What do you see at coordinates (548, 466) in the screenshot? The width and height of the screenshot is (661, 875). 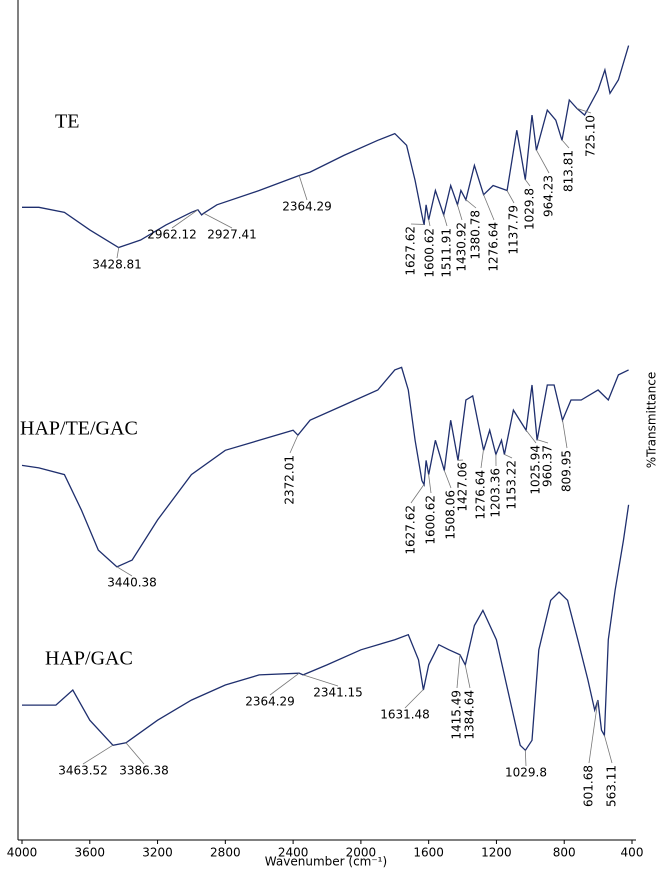 I see `peak-label: 960.37` at bounding box center [548, 466].